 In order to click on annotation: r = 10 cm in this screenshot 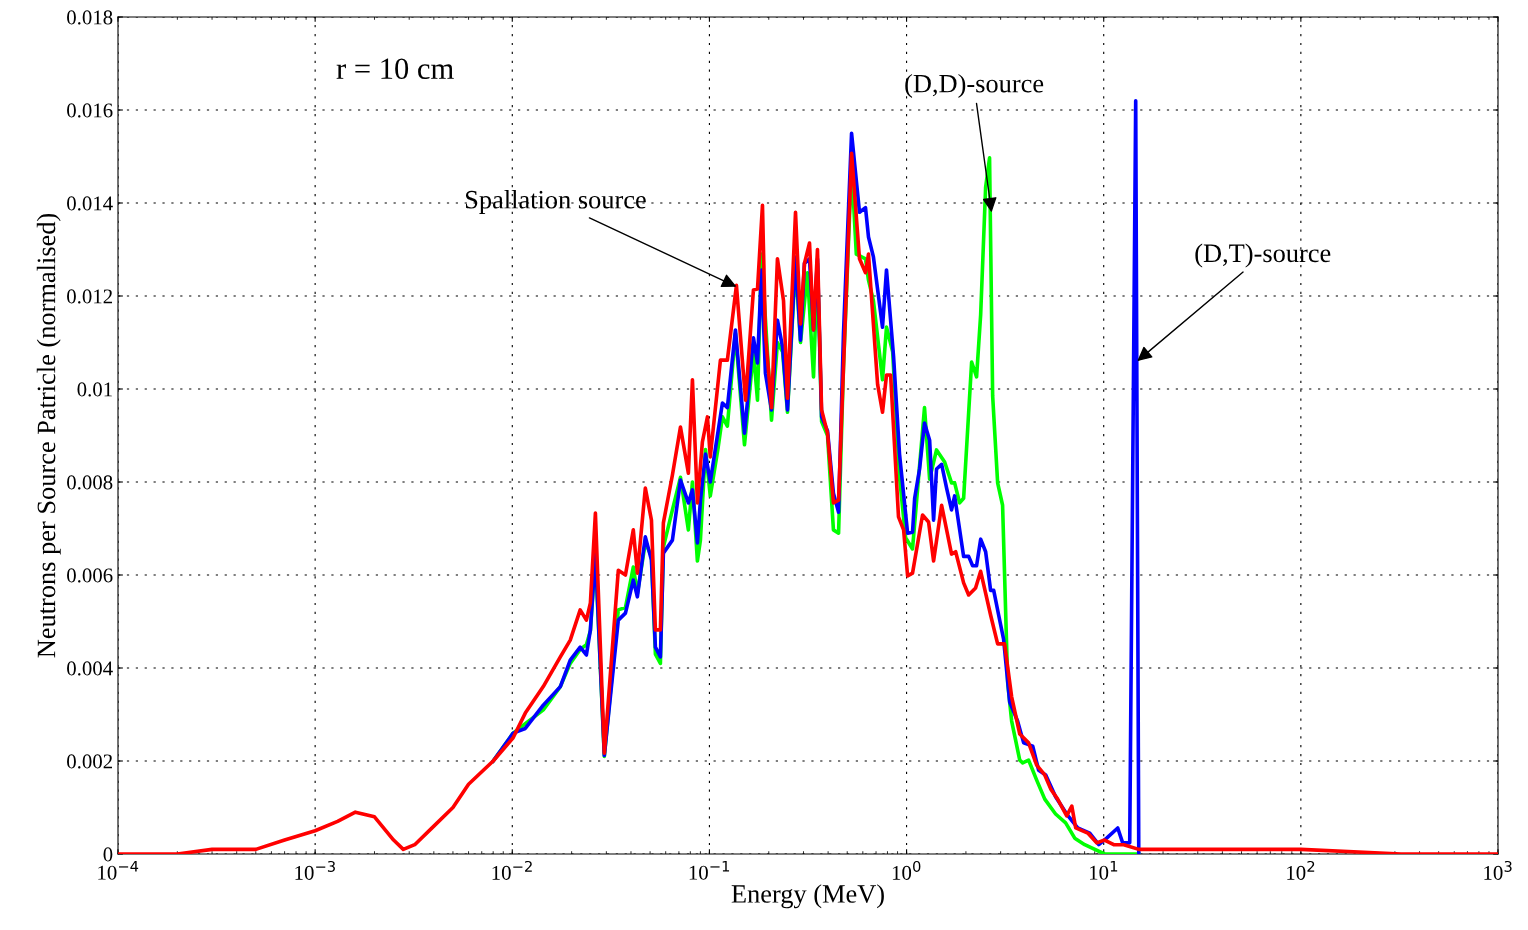, I will do `click(395, 69)`.